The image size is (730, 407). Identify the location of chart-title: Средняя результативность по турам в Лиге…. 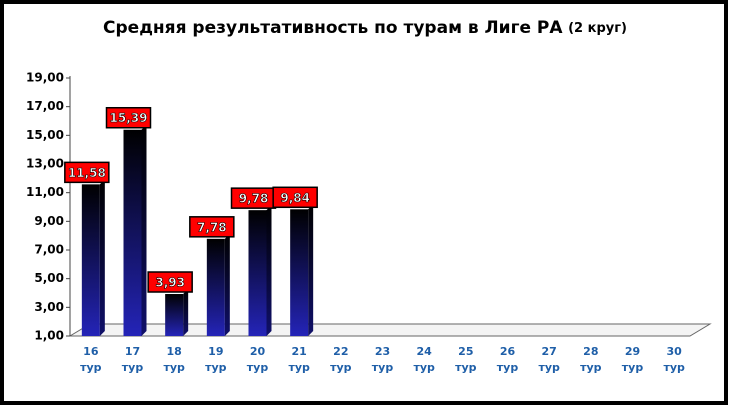
(365, 28).